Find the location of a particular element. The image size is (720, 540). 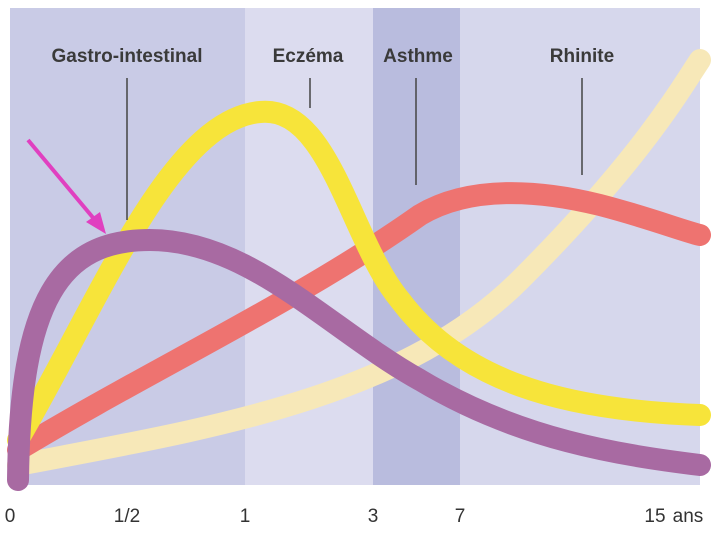

x-tick-label: 0 is located at coordinates (10, 516).